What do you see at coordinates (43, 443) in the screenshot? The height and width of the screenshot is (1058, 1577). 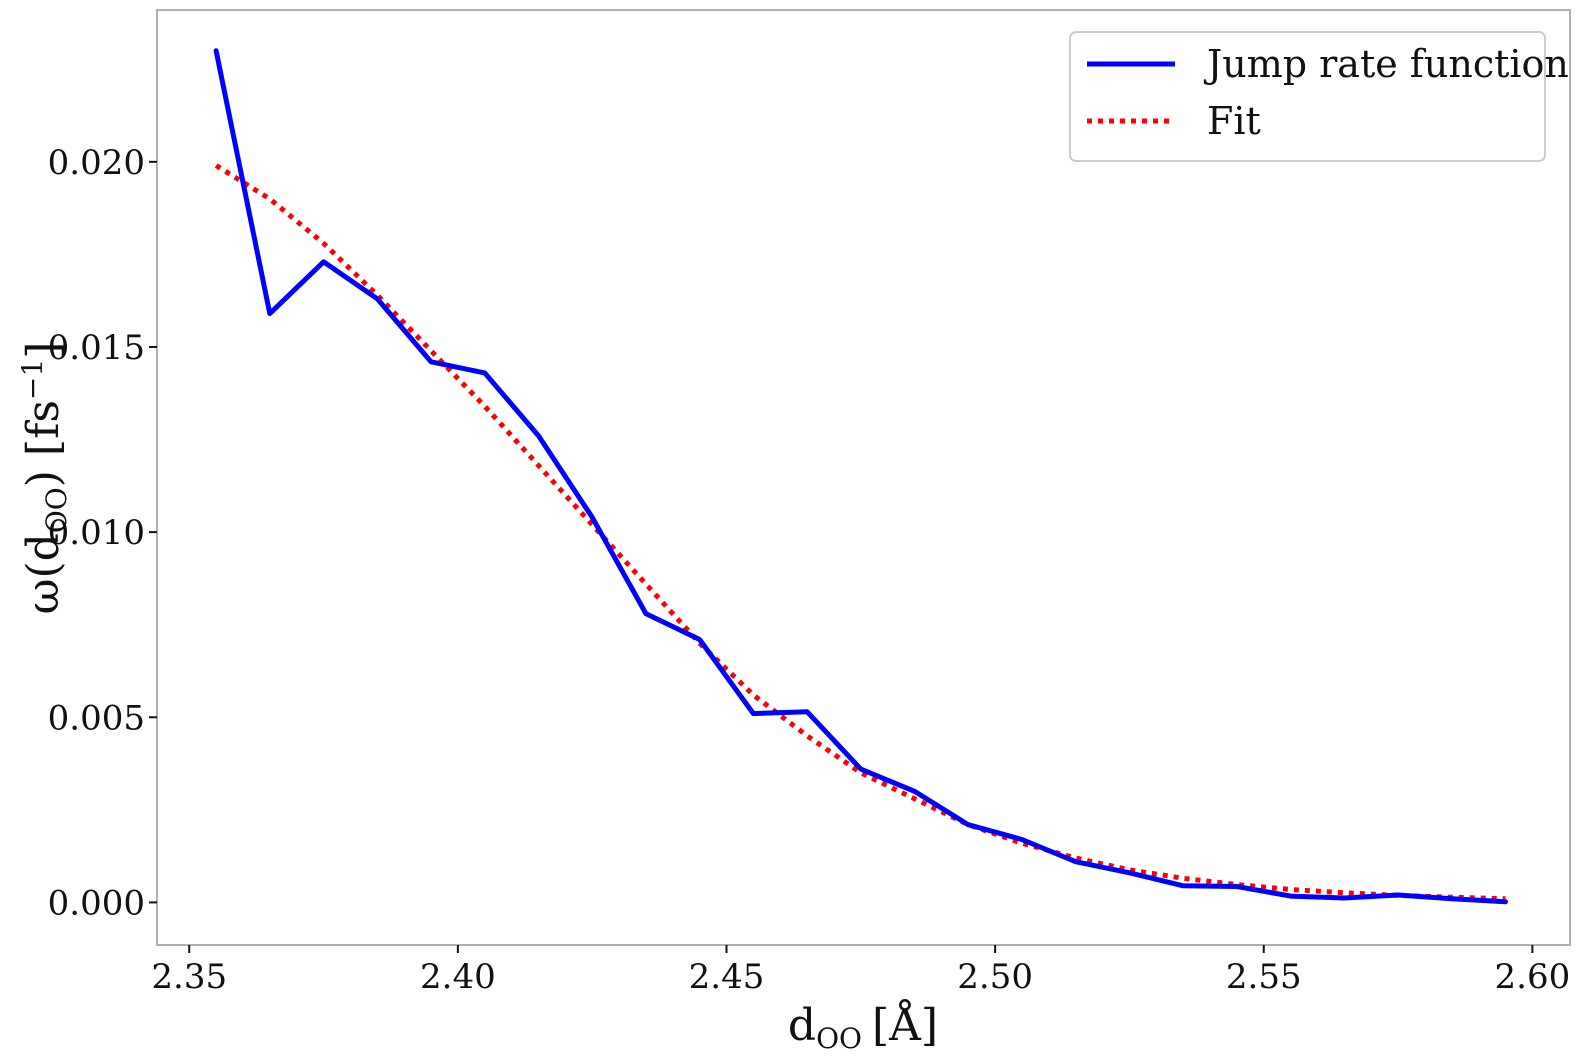 I see `y-axis-title-mid: ) [fs` at bounding box center [43, 443].